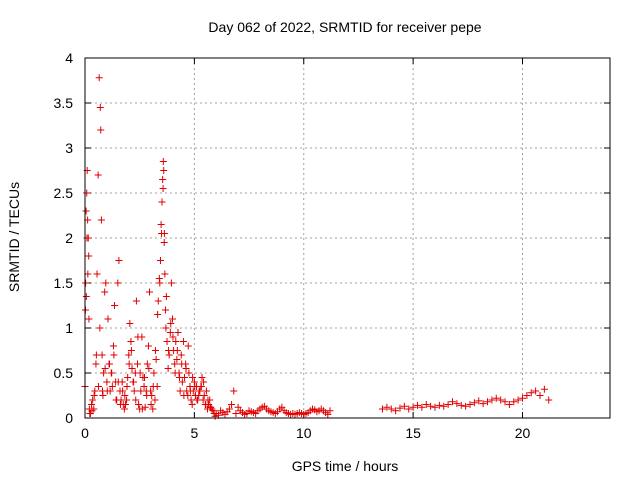 The image size is (640, 480). I want to click on y-axis-label: SRMTID / TECUs, so click(14, 237).